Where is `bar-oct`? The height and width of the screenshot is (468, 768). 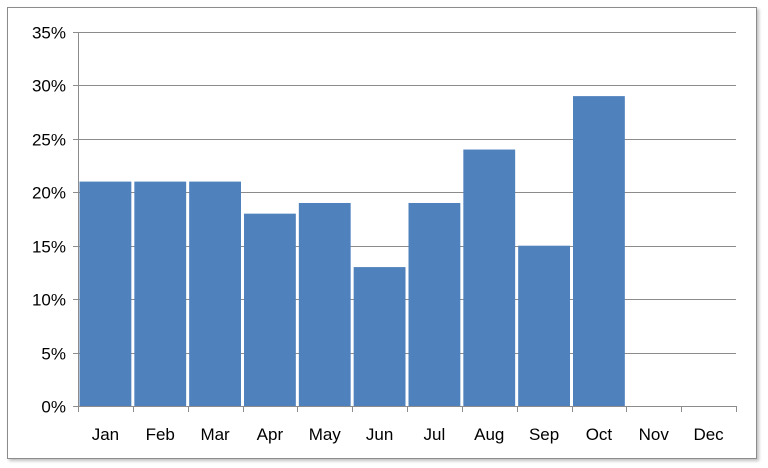 bar-oct is located at coordinates (599, 251).